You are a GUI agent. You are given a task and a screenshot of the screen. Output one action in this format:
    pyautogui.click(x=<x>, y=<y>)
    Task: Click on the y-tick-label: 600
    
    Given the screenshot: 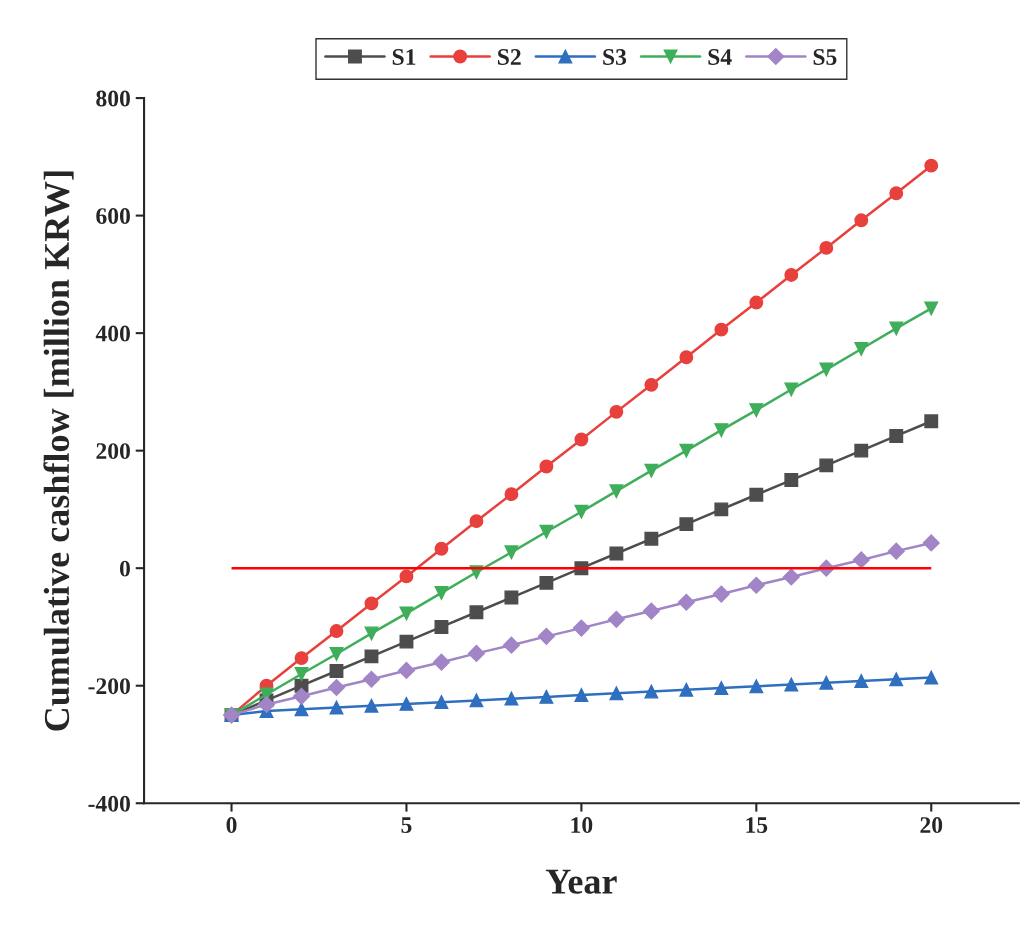 What is the action you would take?
    pyautogui.click(x=113, y=216)
    